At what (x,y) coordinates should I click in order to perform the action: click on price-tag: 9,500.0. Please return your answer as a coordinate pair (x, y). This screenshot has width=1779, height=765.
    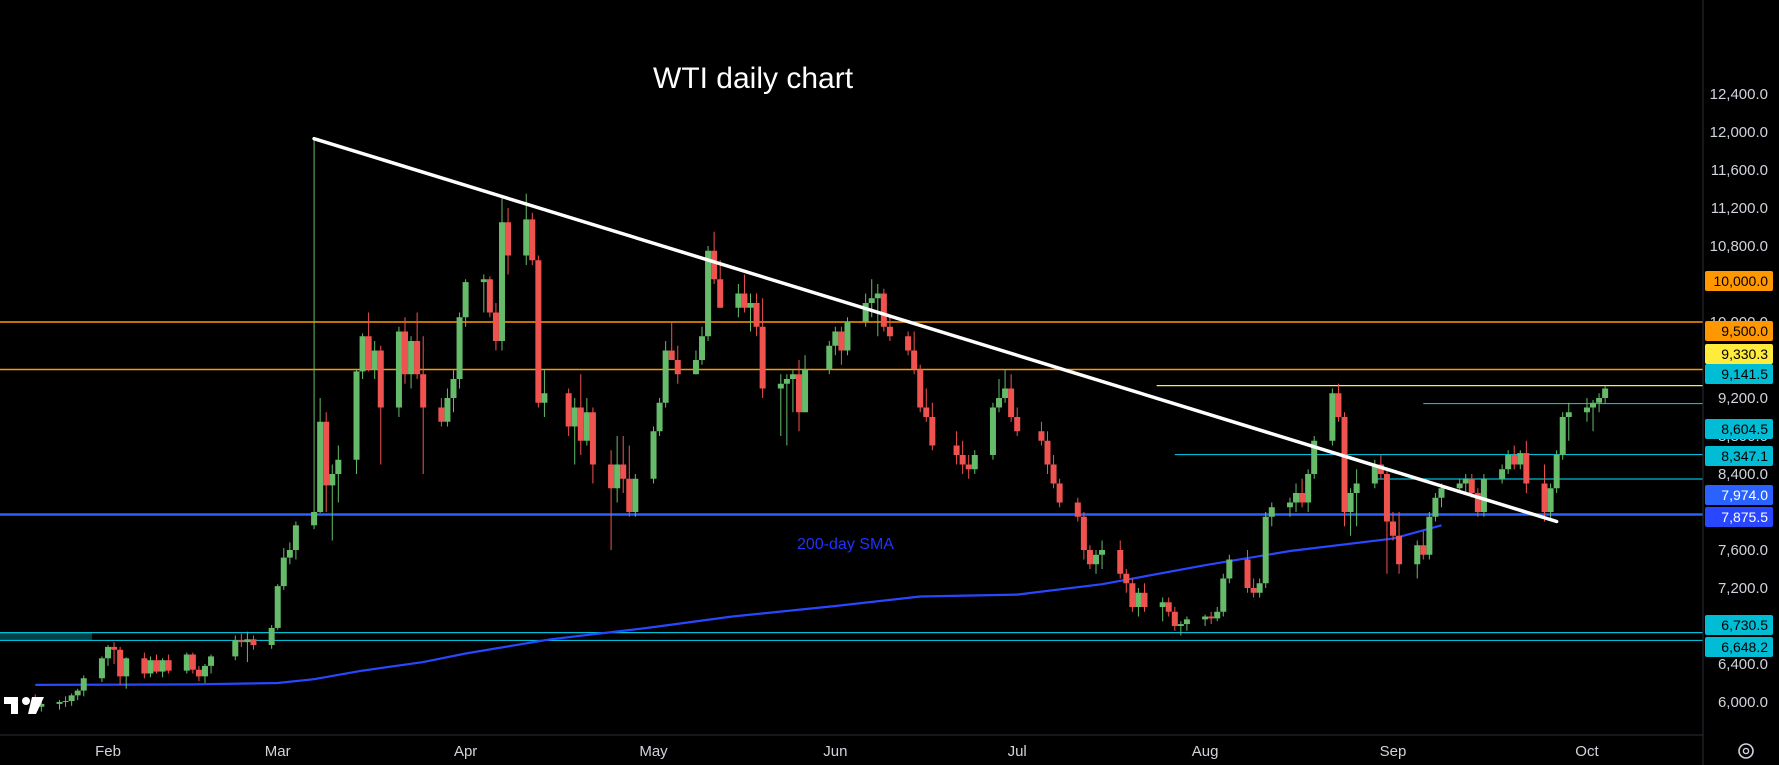
    Looking at the image, I should click on (1739, 331).